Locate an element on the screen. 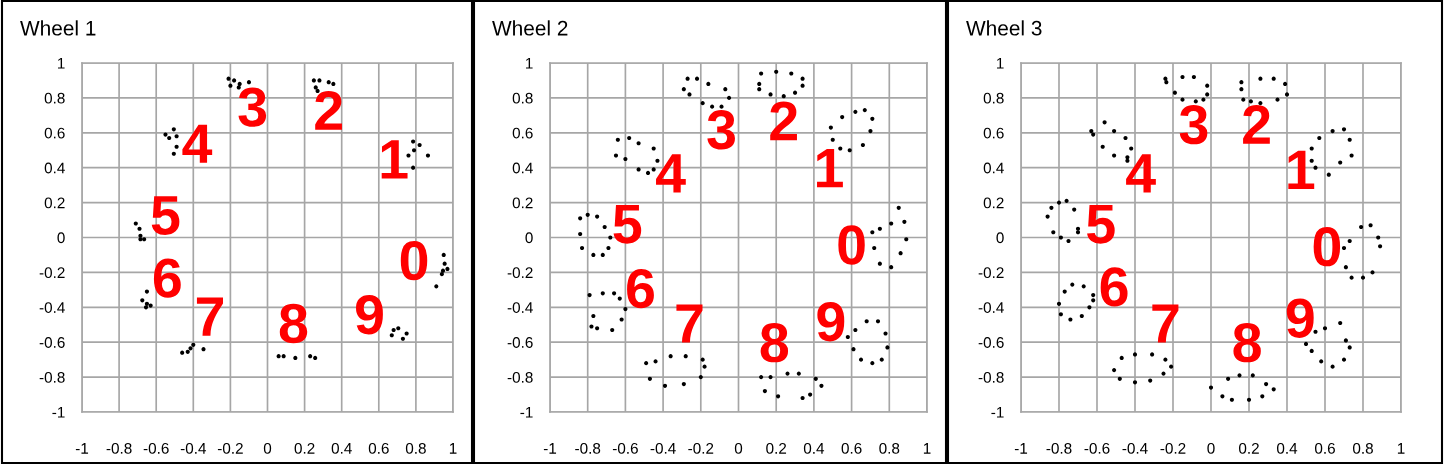 Image resolution: width=1444 pixels, height=464 pixels. annotation: 0 is located at coordinates (851, 245).